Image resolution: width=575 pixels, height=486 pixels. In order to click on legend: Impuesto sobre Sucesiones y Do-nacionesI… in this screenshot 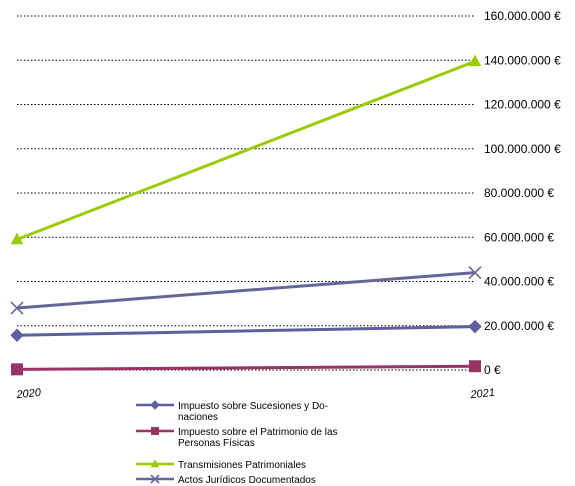, I will do `click(237, 443)`.